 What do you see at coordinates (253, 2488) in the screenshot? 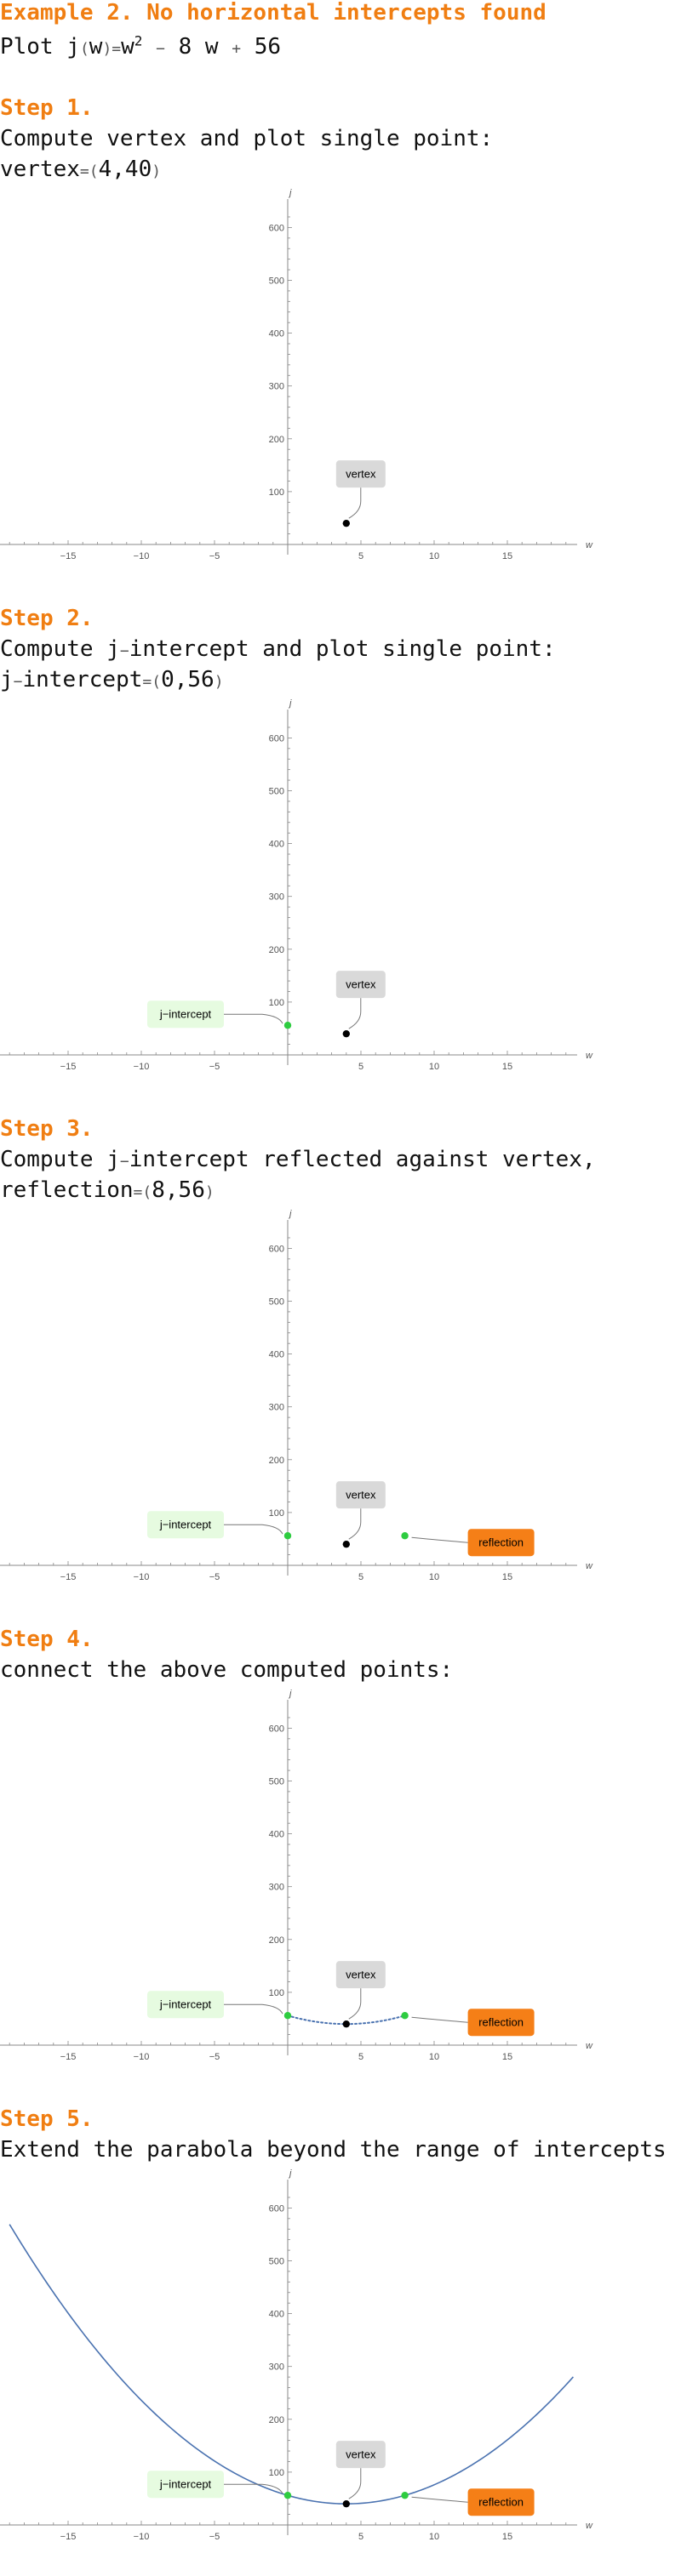
I see `j-intercept-leader-line` at bounding box center [253, 2488].